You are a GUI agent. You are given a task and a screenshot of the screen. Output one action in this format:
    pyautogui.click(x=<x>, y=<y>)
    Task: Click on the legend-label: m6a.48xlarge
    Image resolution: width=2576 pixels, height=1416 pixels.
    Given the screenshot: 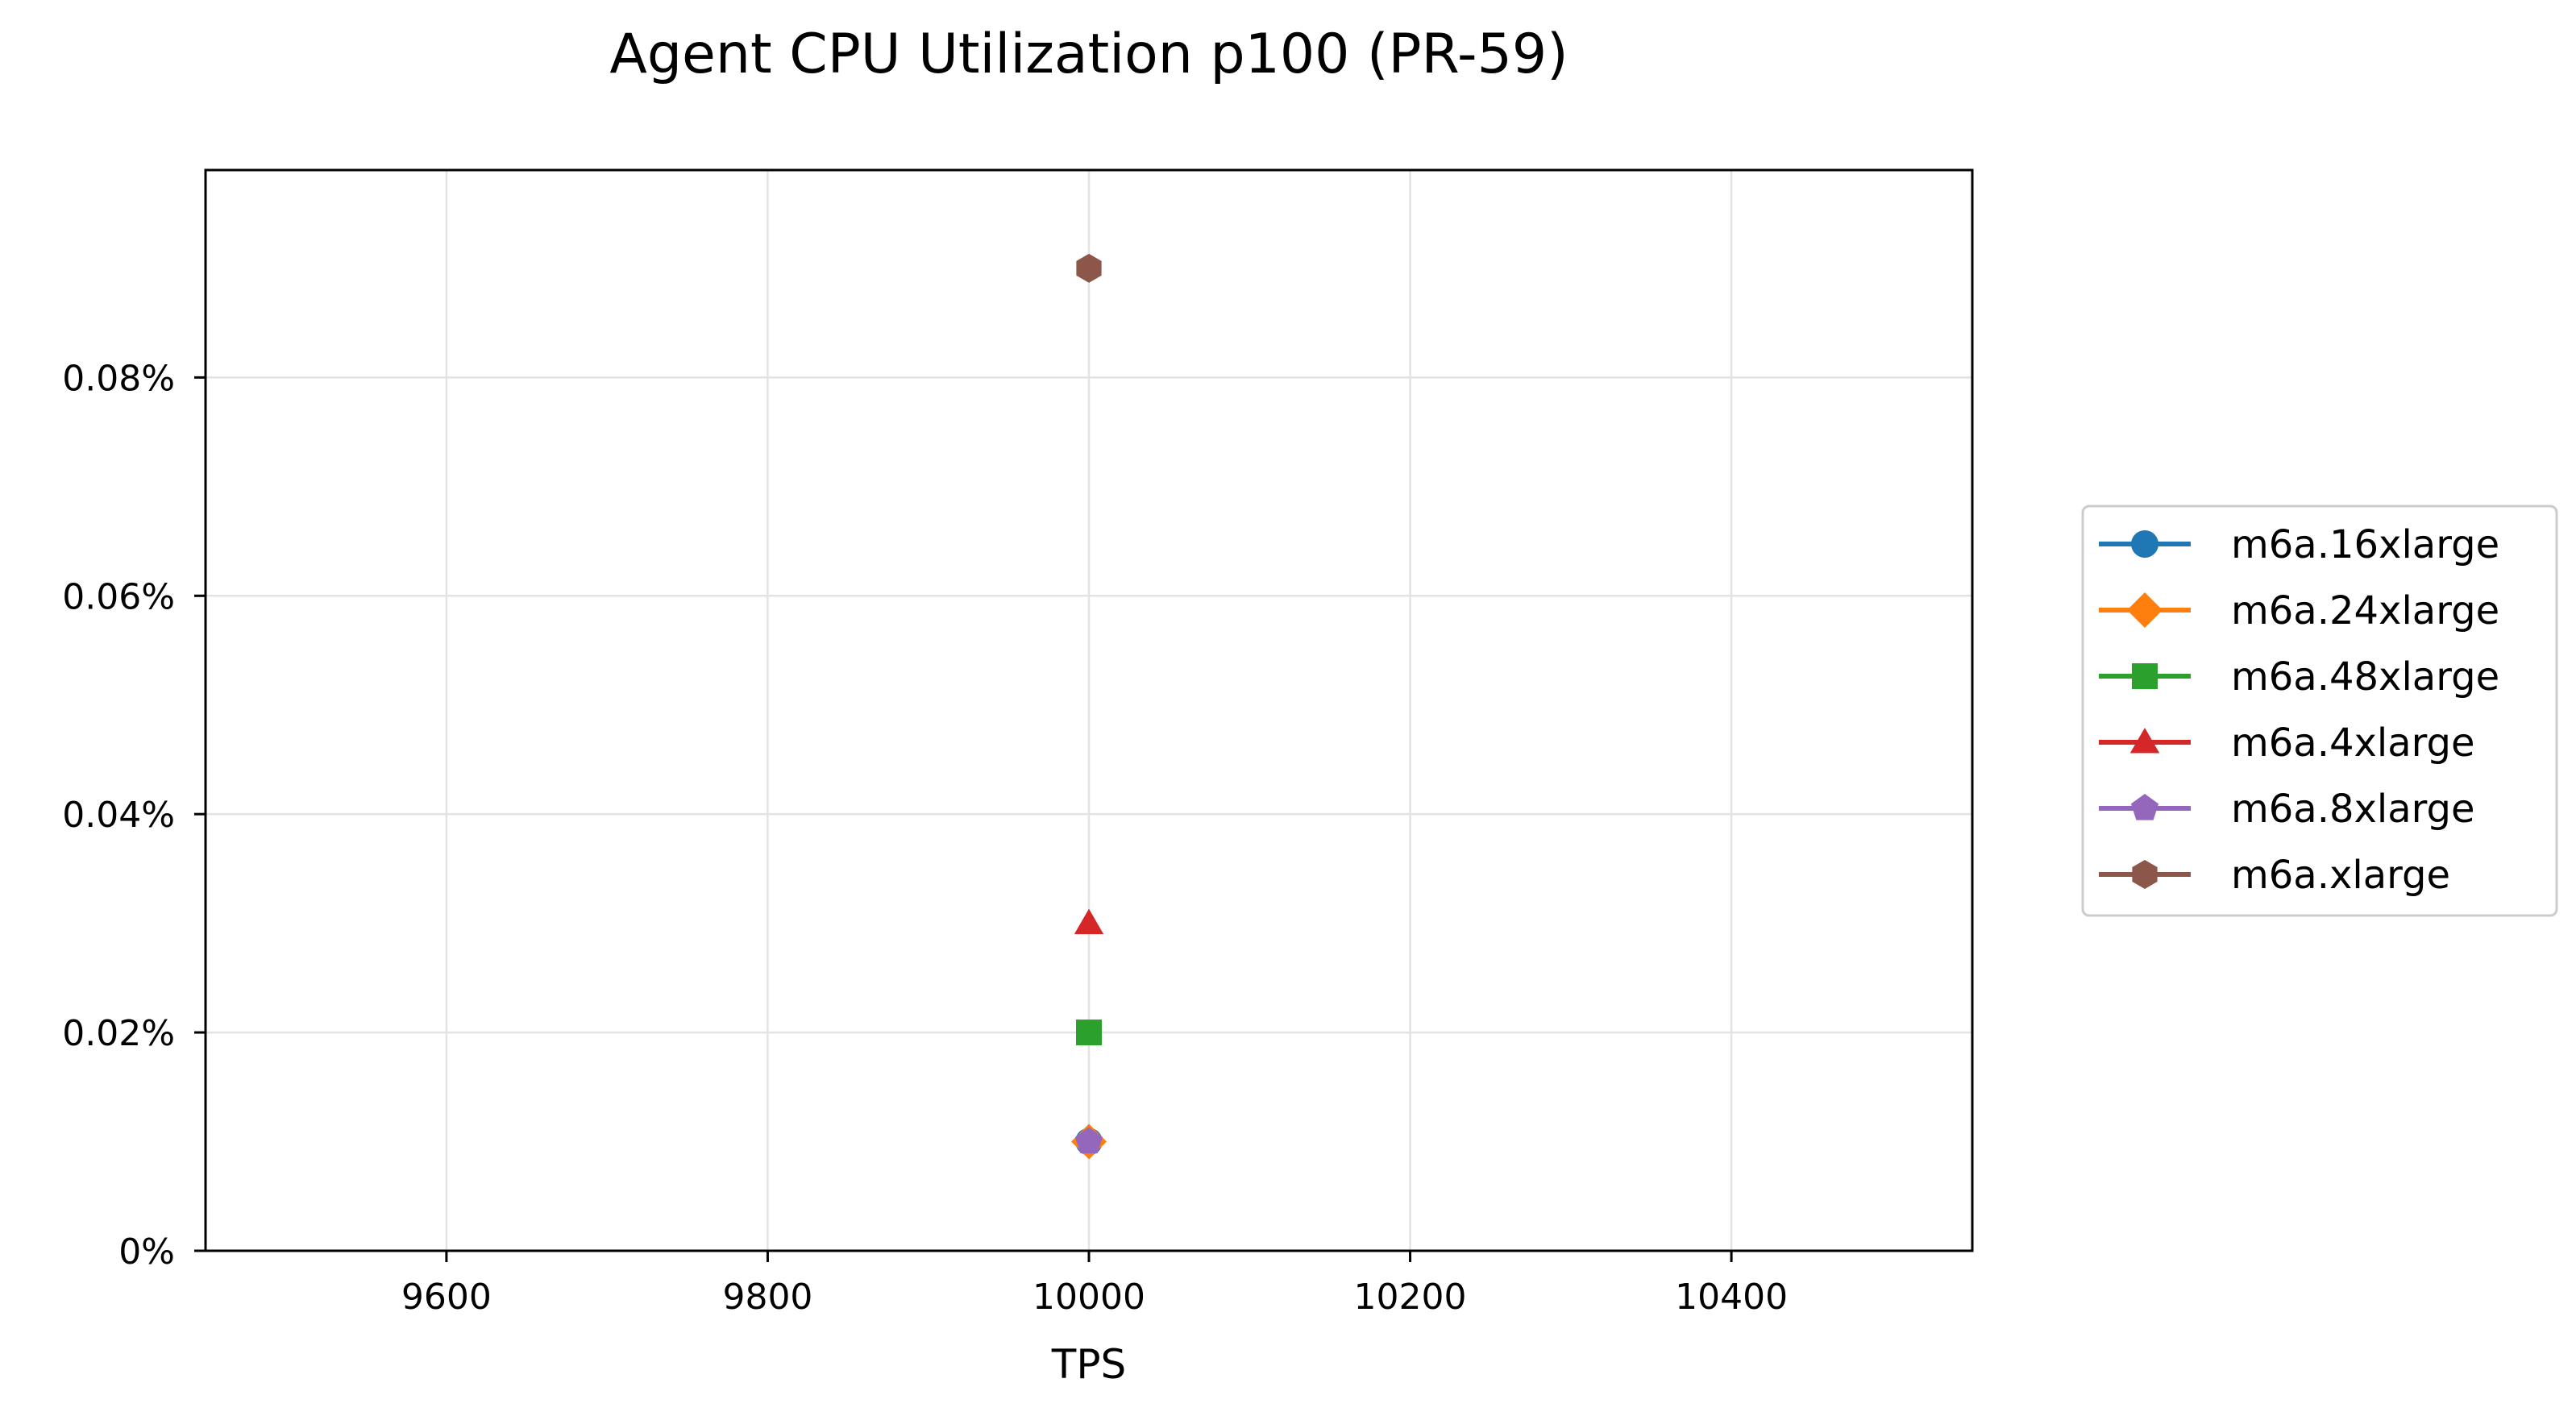 What is the action you would take?
    pyautogui.click(x=2365, y=677)
    